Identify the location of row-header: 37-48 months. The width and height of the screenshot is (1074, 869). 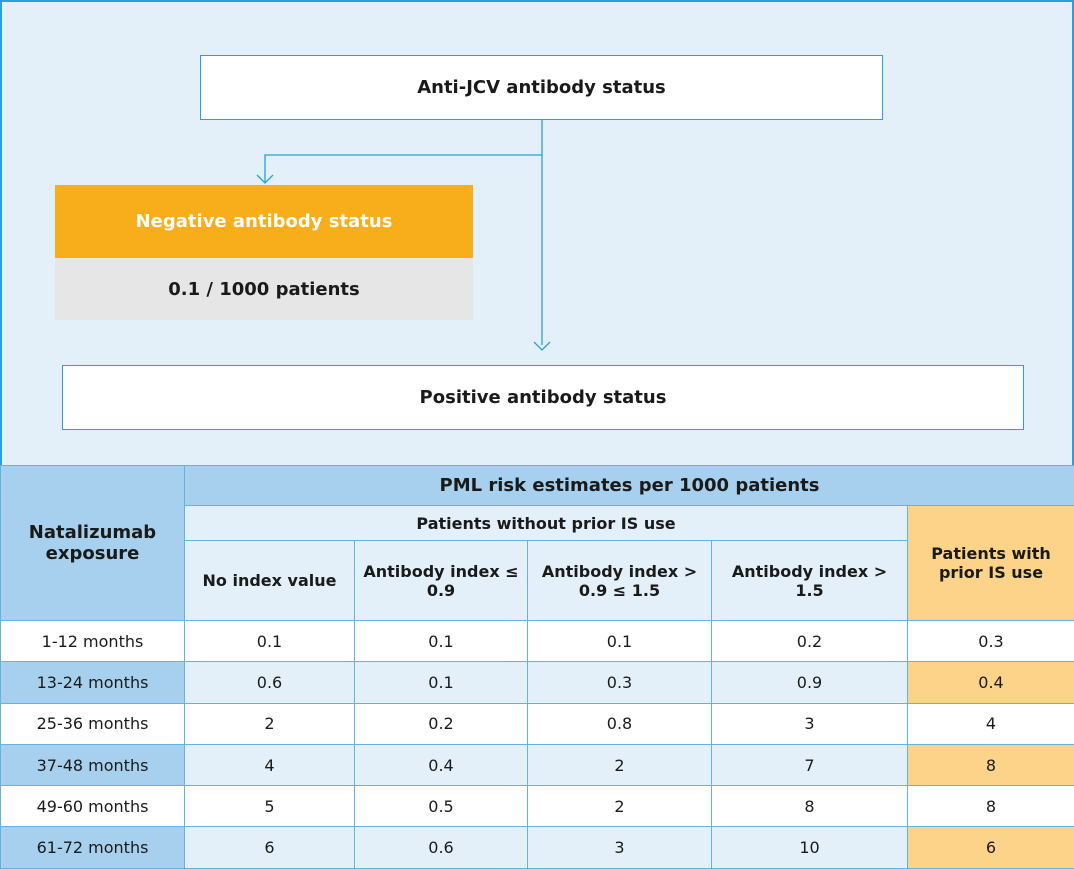
(93, 764).